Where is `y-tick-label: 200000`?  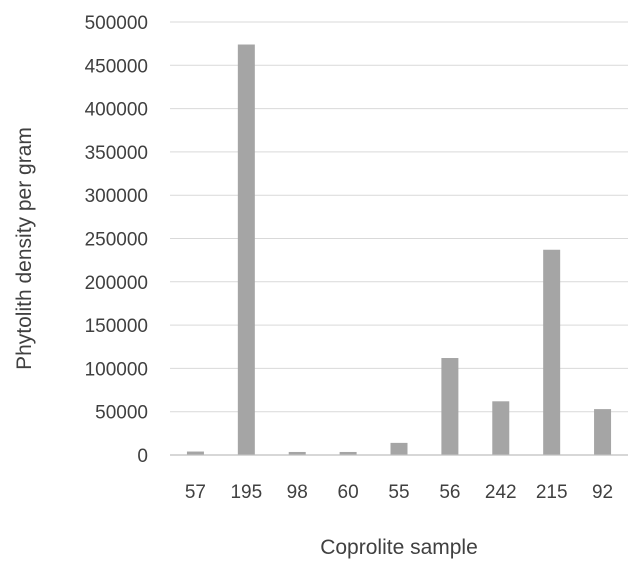
y-tick-label: 200000 is located at coordinates (116, 283).